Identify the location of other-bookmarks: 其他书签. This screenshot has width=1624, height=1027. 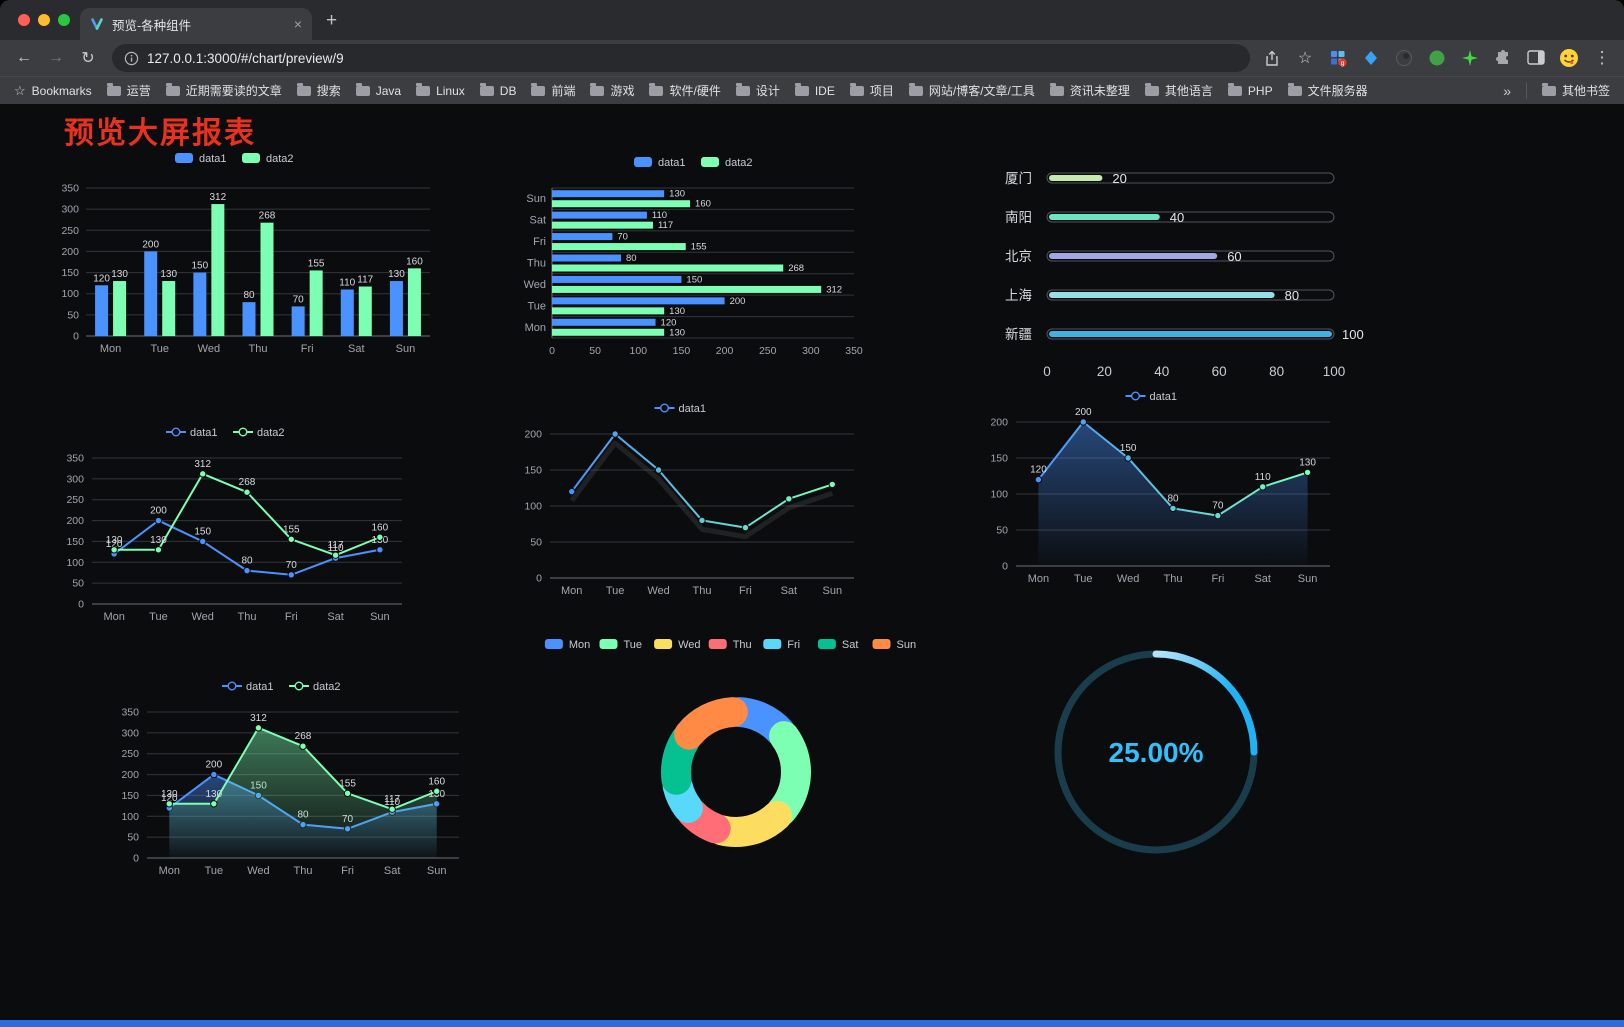
(1575, 90).